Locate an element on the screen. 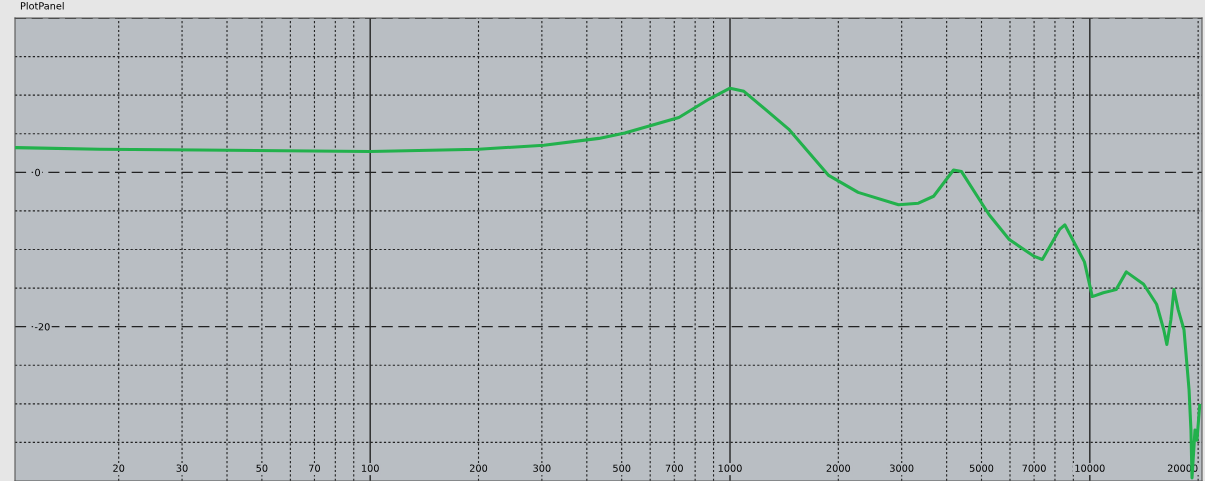  x-tick-label: 20 is located at coordinates (119, 468).